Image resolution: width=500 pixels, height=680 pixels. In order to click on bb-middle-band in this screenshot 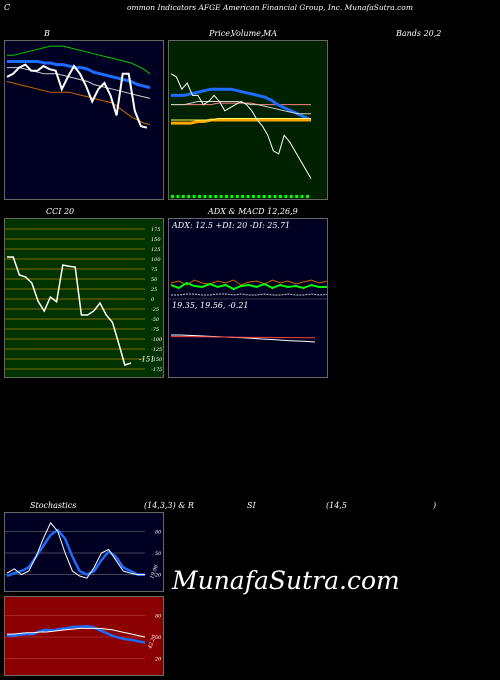, I will do `click(79, 75)`.